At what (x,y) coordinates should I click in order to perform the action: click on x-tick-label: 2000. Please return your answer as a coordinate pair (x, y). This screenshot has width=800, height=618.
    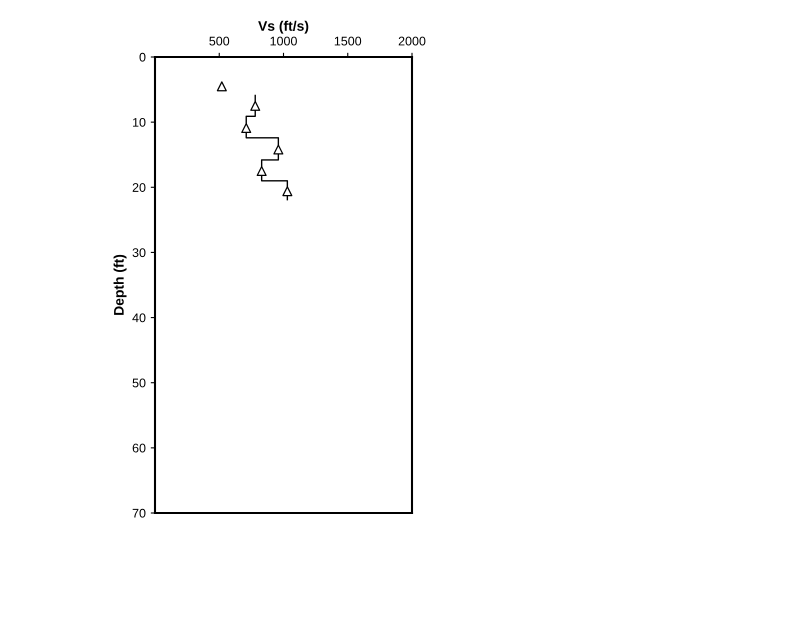
    Looking at the image, I should click on (412, 41).